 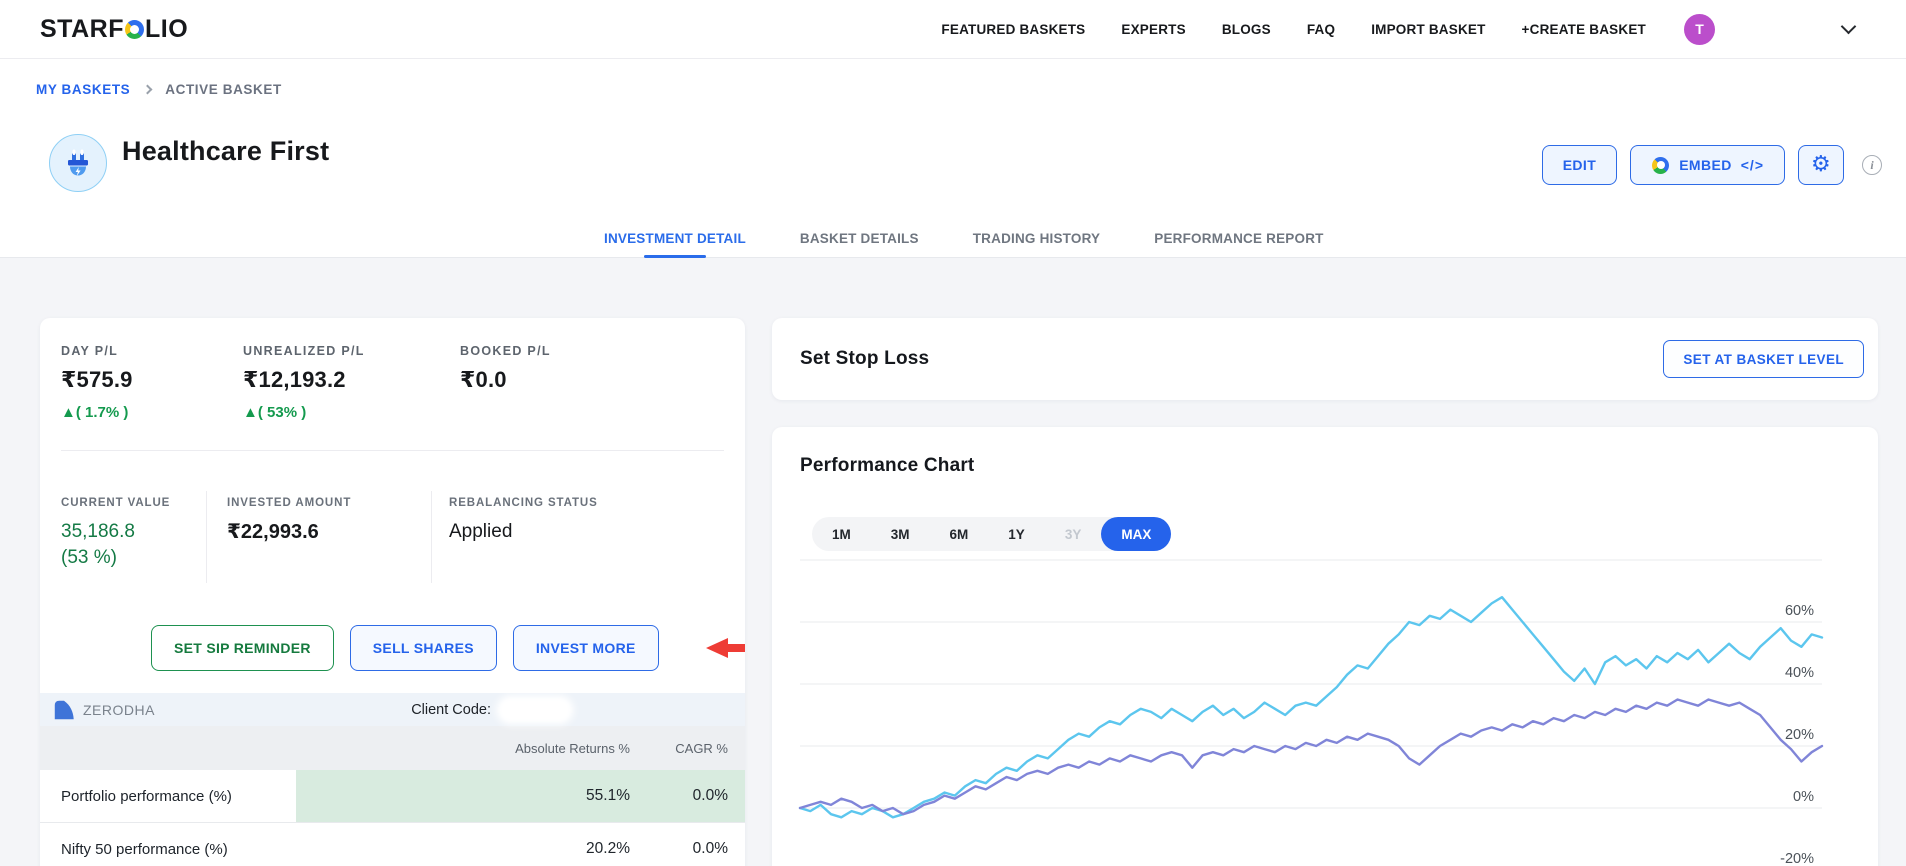 I want to click on y-axis-tick-label: 40%, so click(x=1799, y=673).